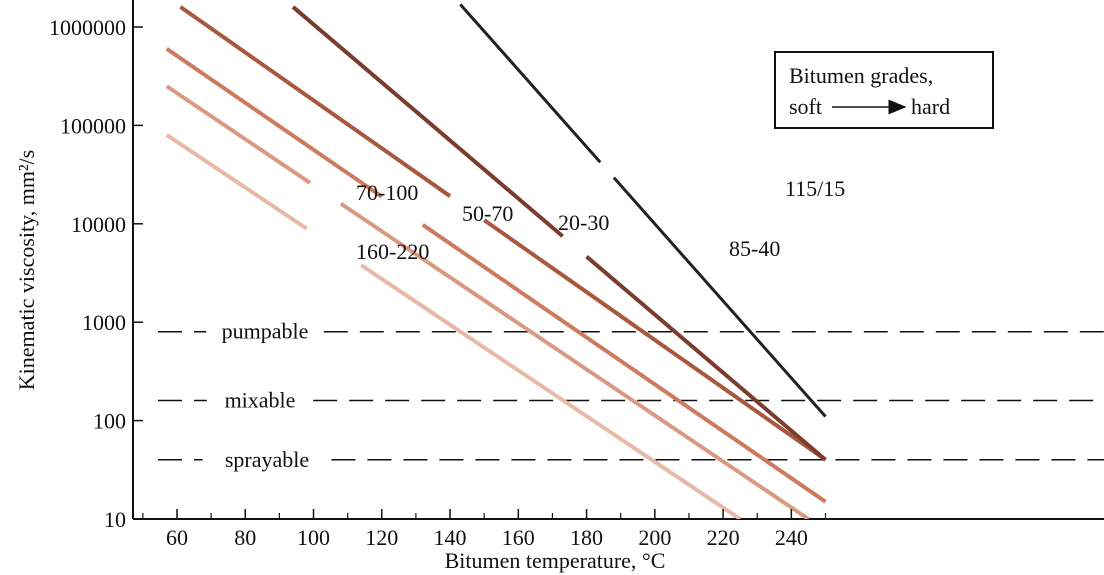 The image size is (1104, 575). Describe the element at coordinates (265, 331) in the screenshot. I see `threshold-label-pumpable: pumpable` at that location.